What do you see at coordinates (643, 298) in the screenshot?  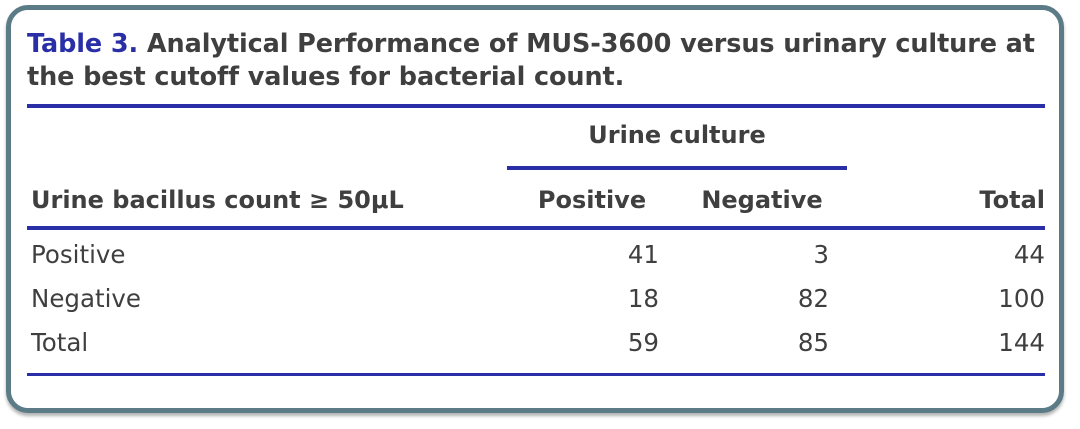 I see `cell-positive: 18` at bounding box center [643, 298].